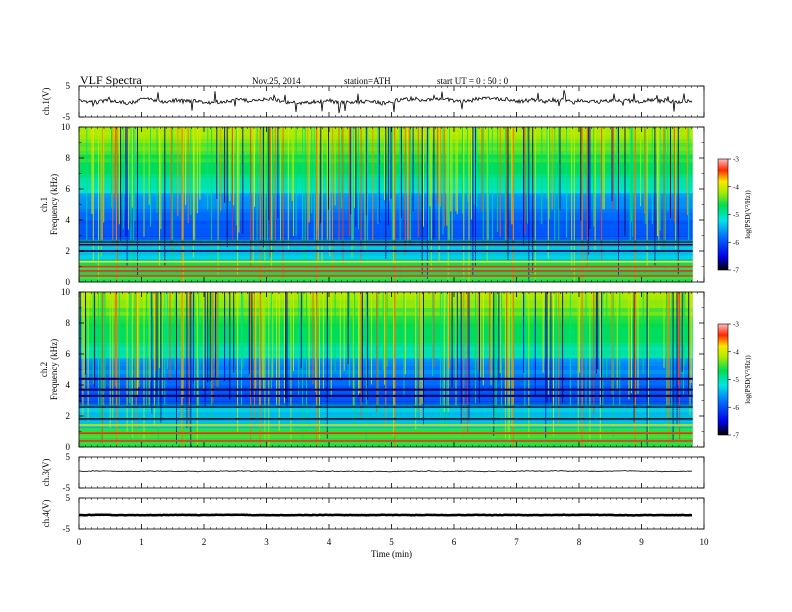  Describe the element at coordinates (79, 542) in the screenshot. I see `x-tick-label: 0` at that location.